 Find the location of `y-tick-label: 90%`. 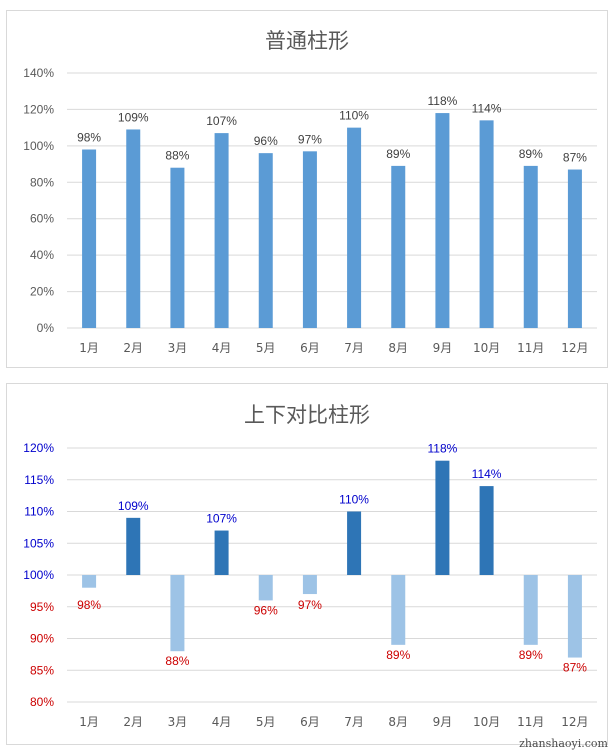

y-tick-label: 90% is located at coordinates (42, 639).